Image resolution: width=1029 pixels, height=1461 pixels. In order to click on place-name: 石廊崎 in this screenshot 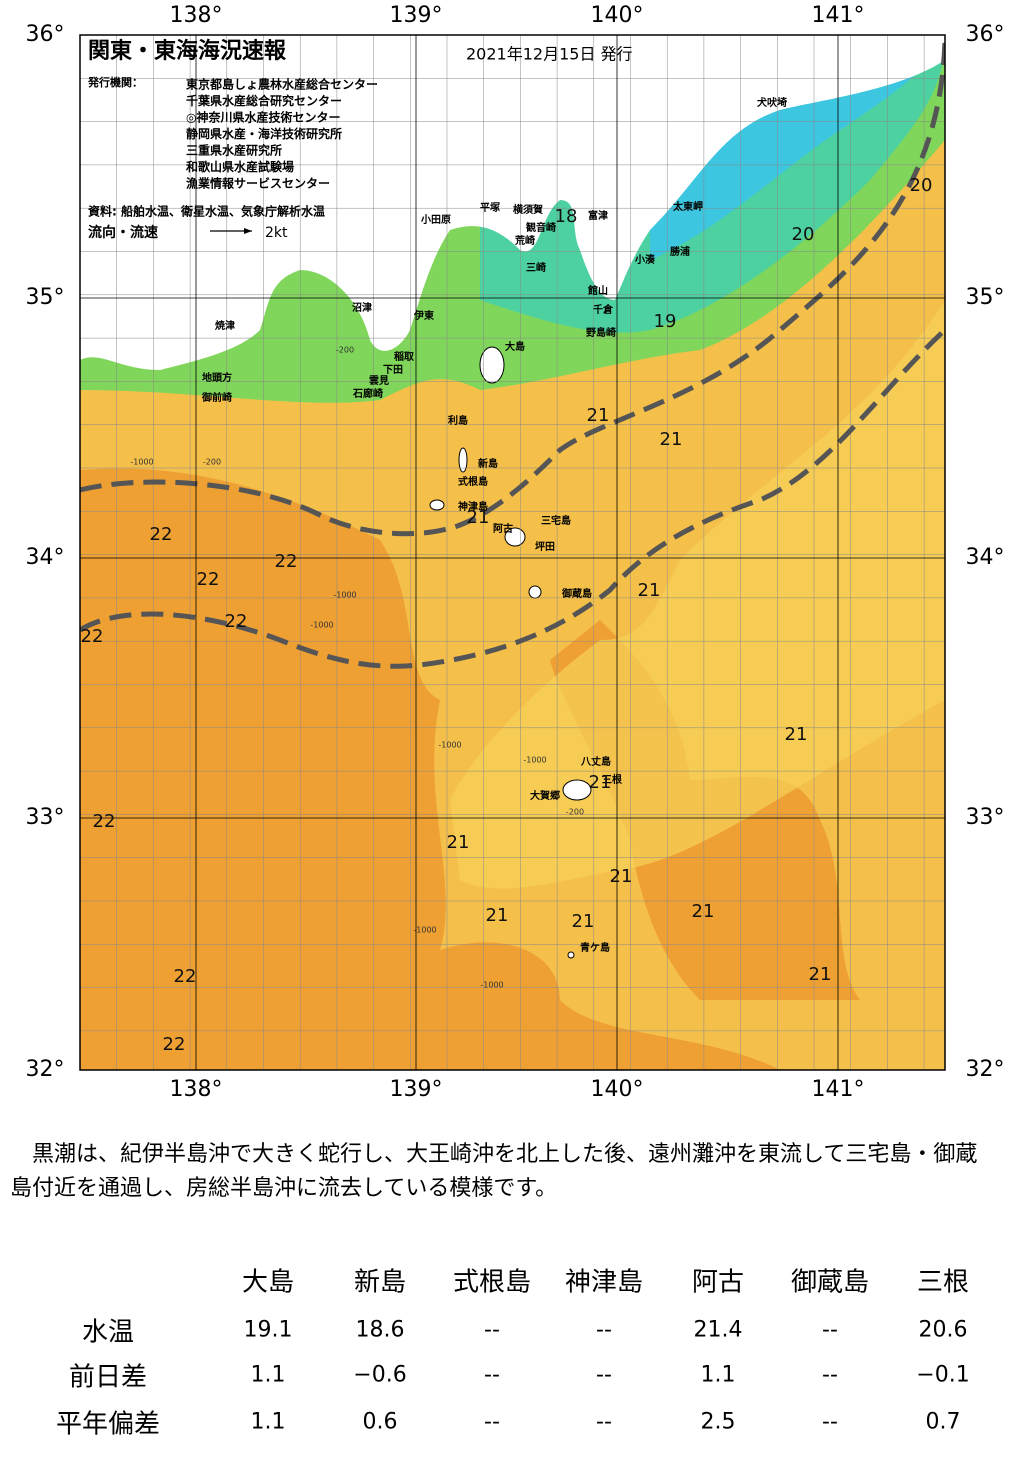, I will do `click(367, 393)`.